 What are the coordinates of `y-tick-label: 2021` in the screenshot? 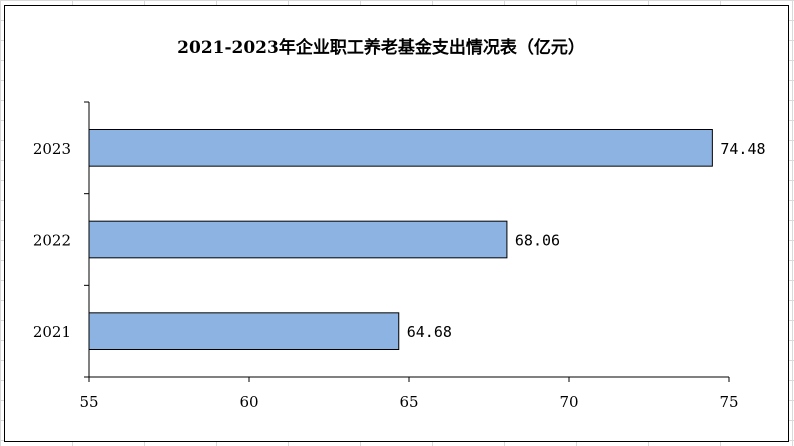 It's located at (52, 332).